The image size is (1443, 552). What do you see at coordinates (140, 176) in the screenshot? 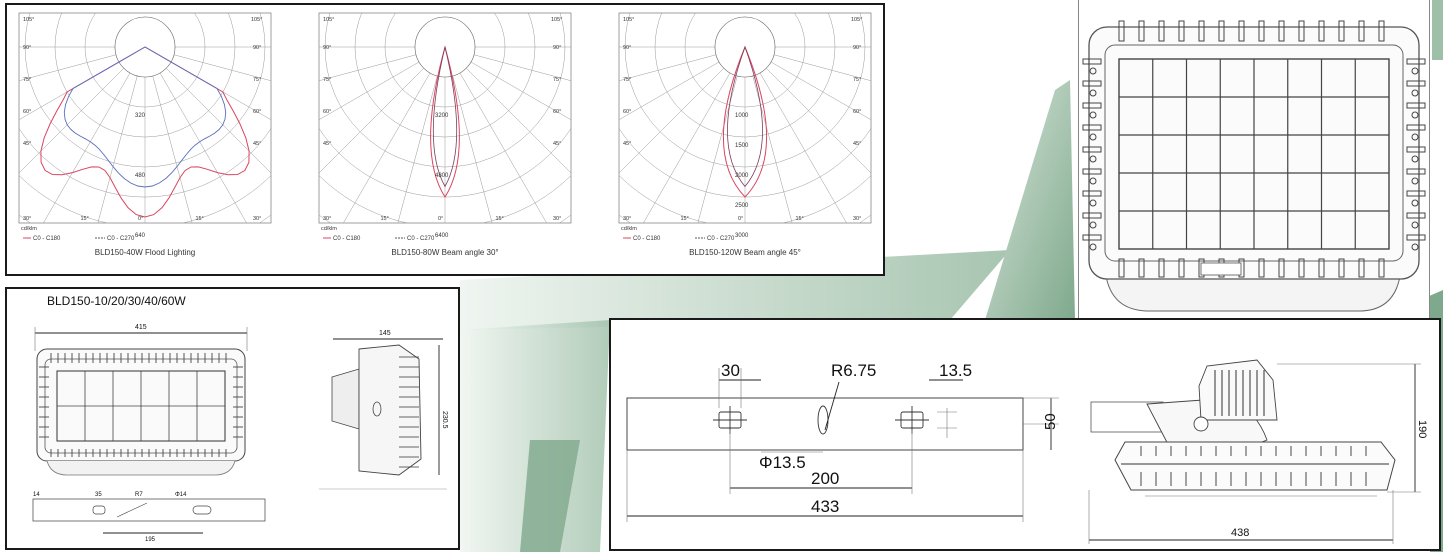
I see `ring-label: 480` at bounding box center [140, 176].